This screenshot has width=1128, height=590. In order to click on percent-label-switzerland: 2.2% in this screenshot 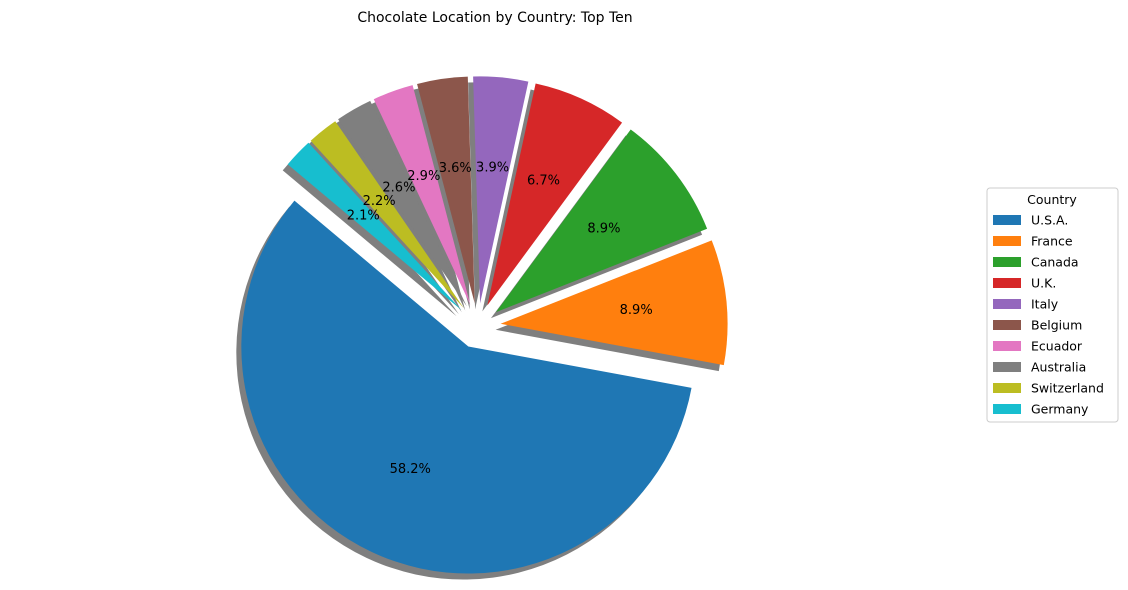, I will do `click(379, 201)`.